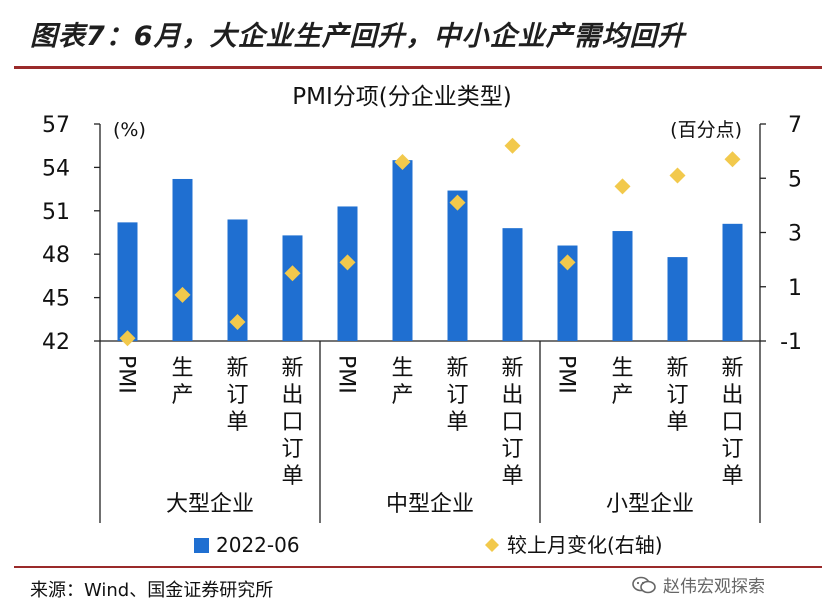 The height and width of the screenshot is (612, 831). What do you see at coordinates (791, 342) in the screenshot?
I see `right-tick-label: -1` at bounding box center [791, 342].